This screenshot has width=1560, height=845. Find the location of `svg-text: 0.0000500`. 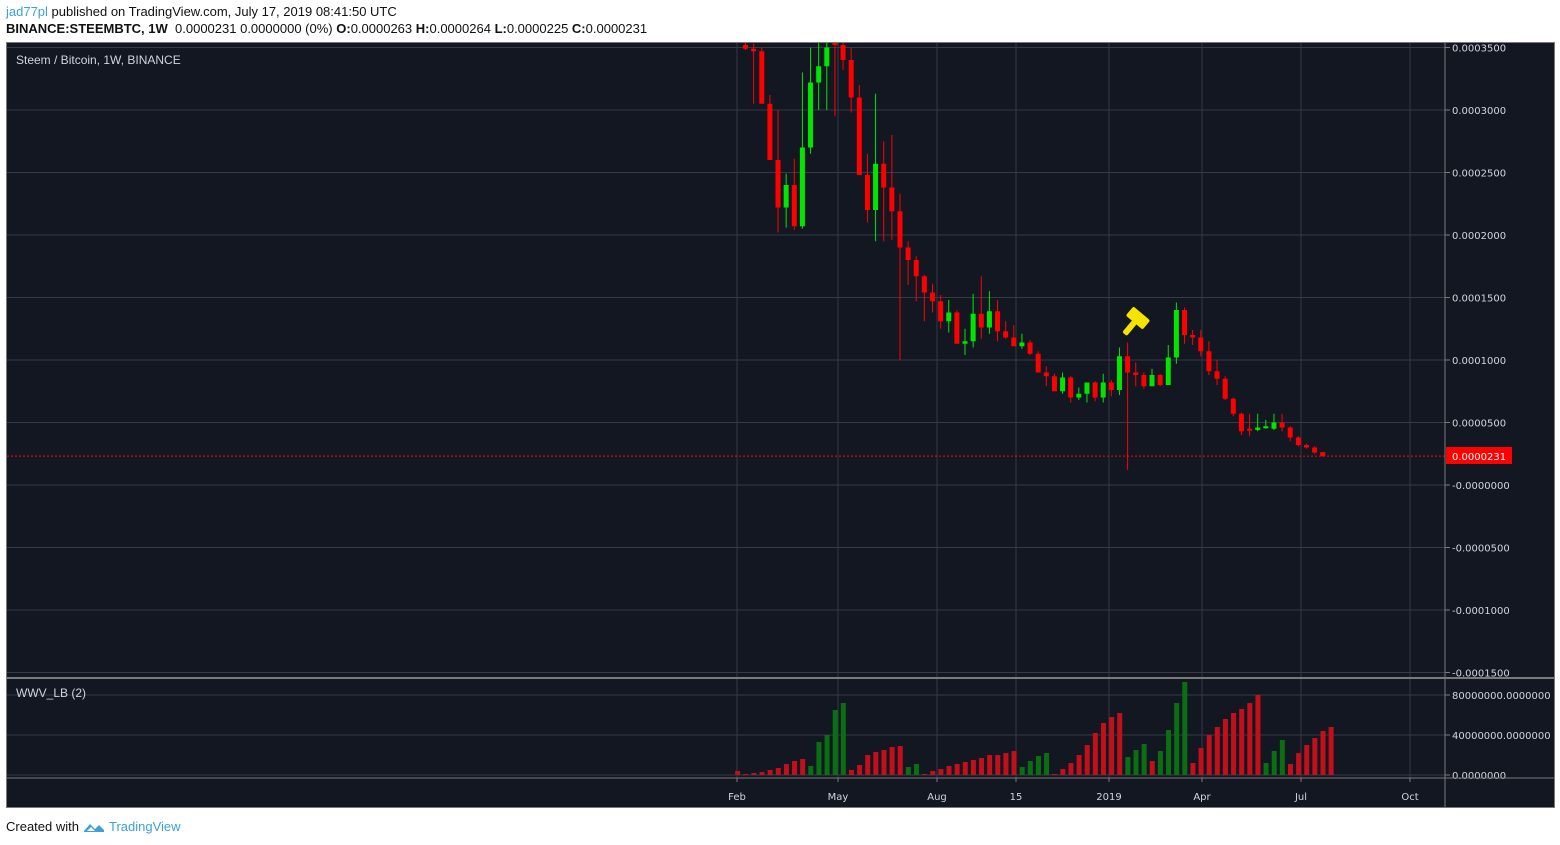

svg-text: 0.0000500 is located at coordinates (1479, 424).